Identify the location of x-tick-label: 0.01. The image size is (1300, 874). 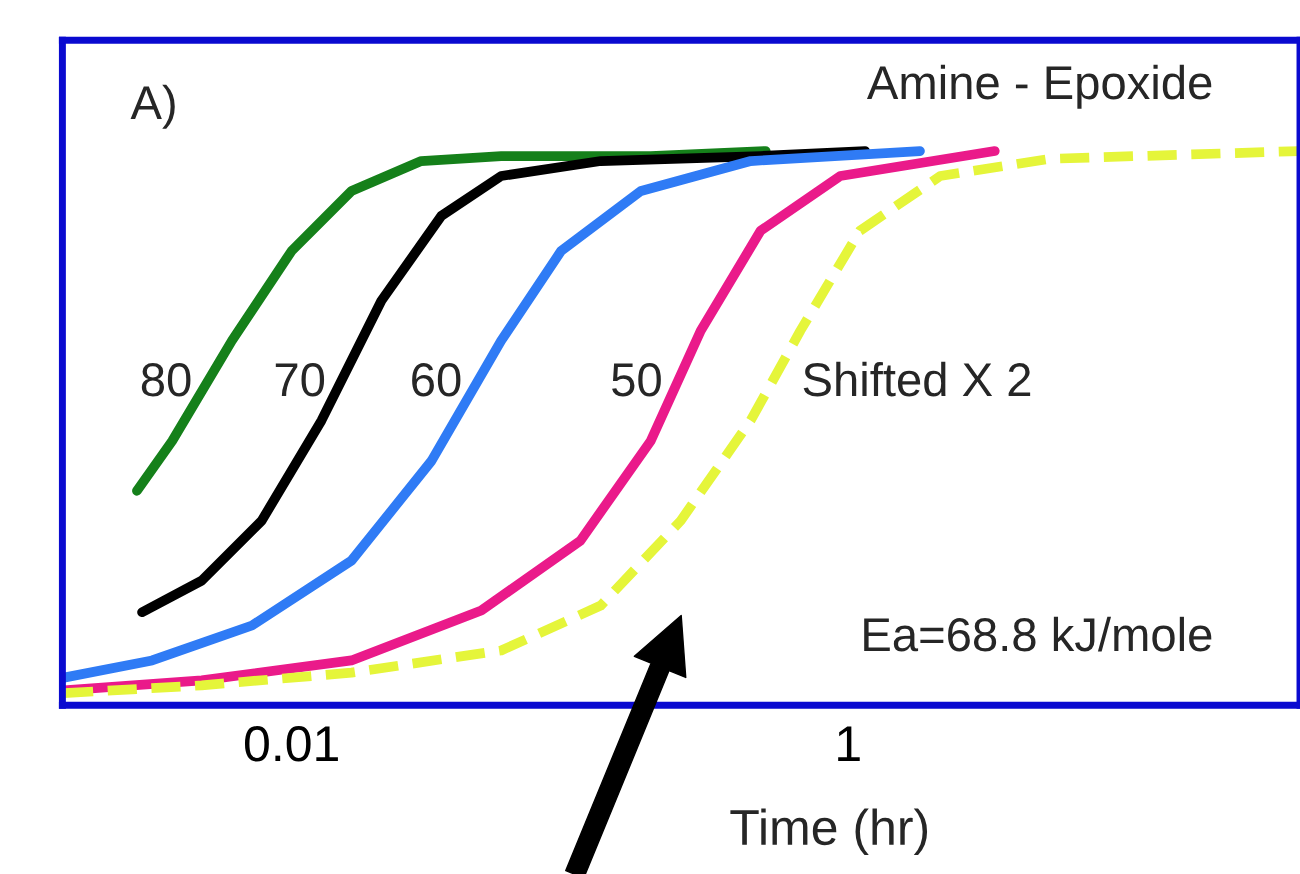
(291, 744).